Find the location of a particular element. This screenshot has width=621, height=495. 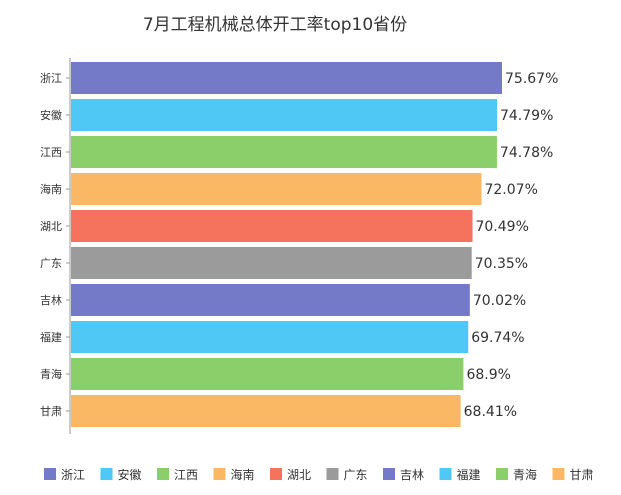

value-label: 70.49% is located at coordinates (501, 227).